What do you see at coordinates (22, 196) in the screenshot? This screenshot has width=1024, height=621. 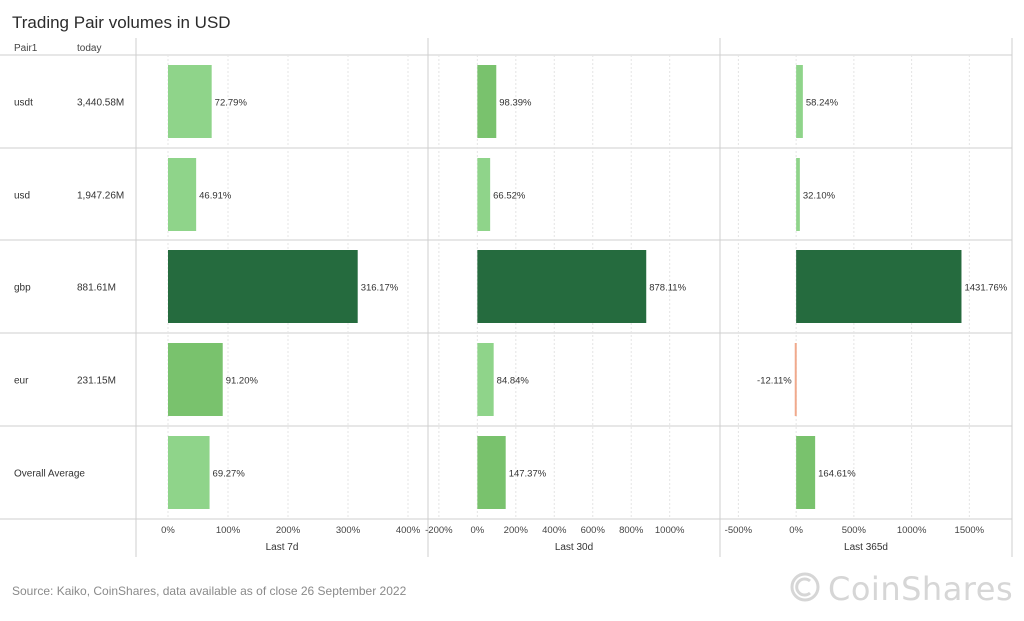 I see `row-pair-label: usd` at bounding box center [22, 196].